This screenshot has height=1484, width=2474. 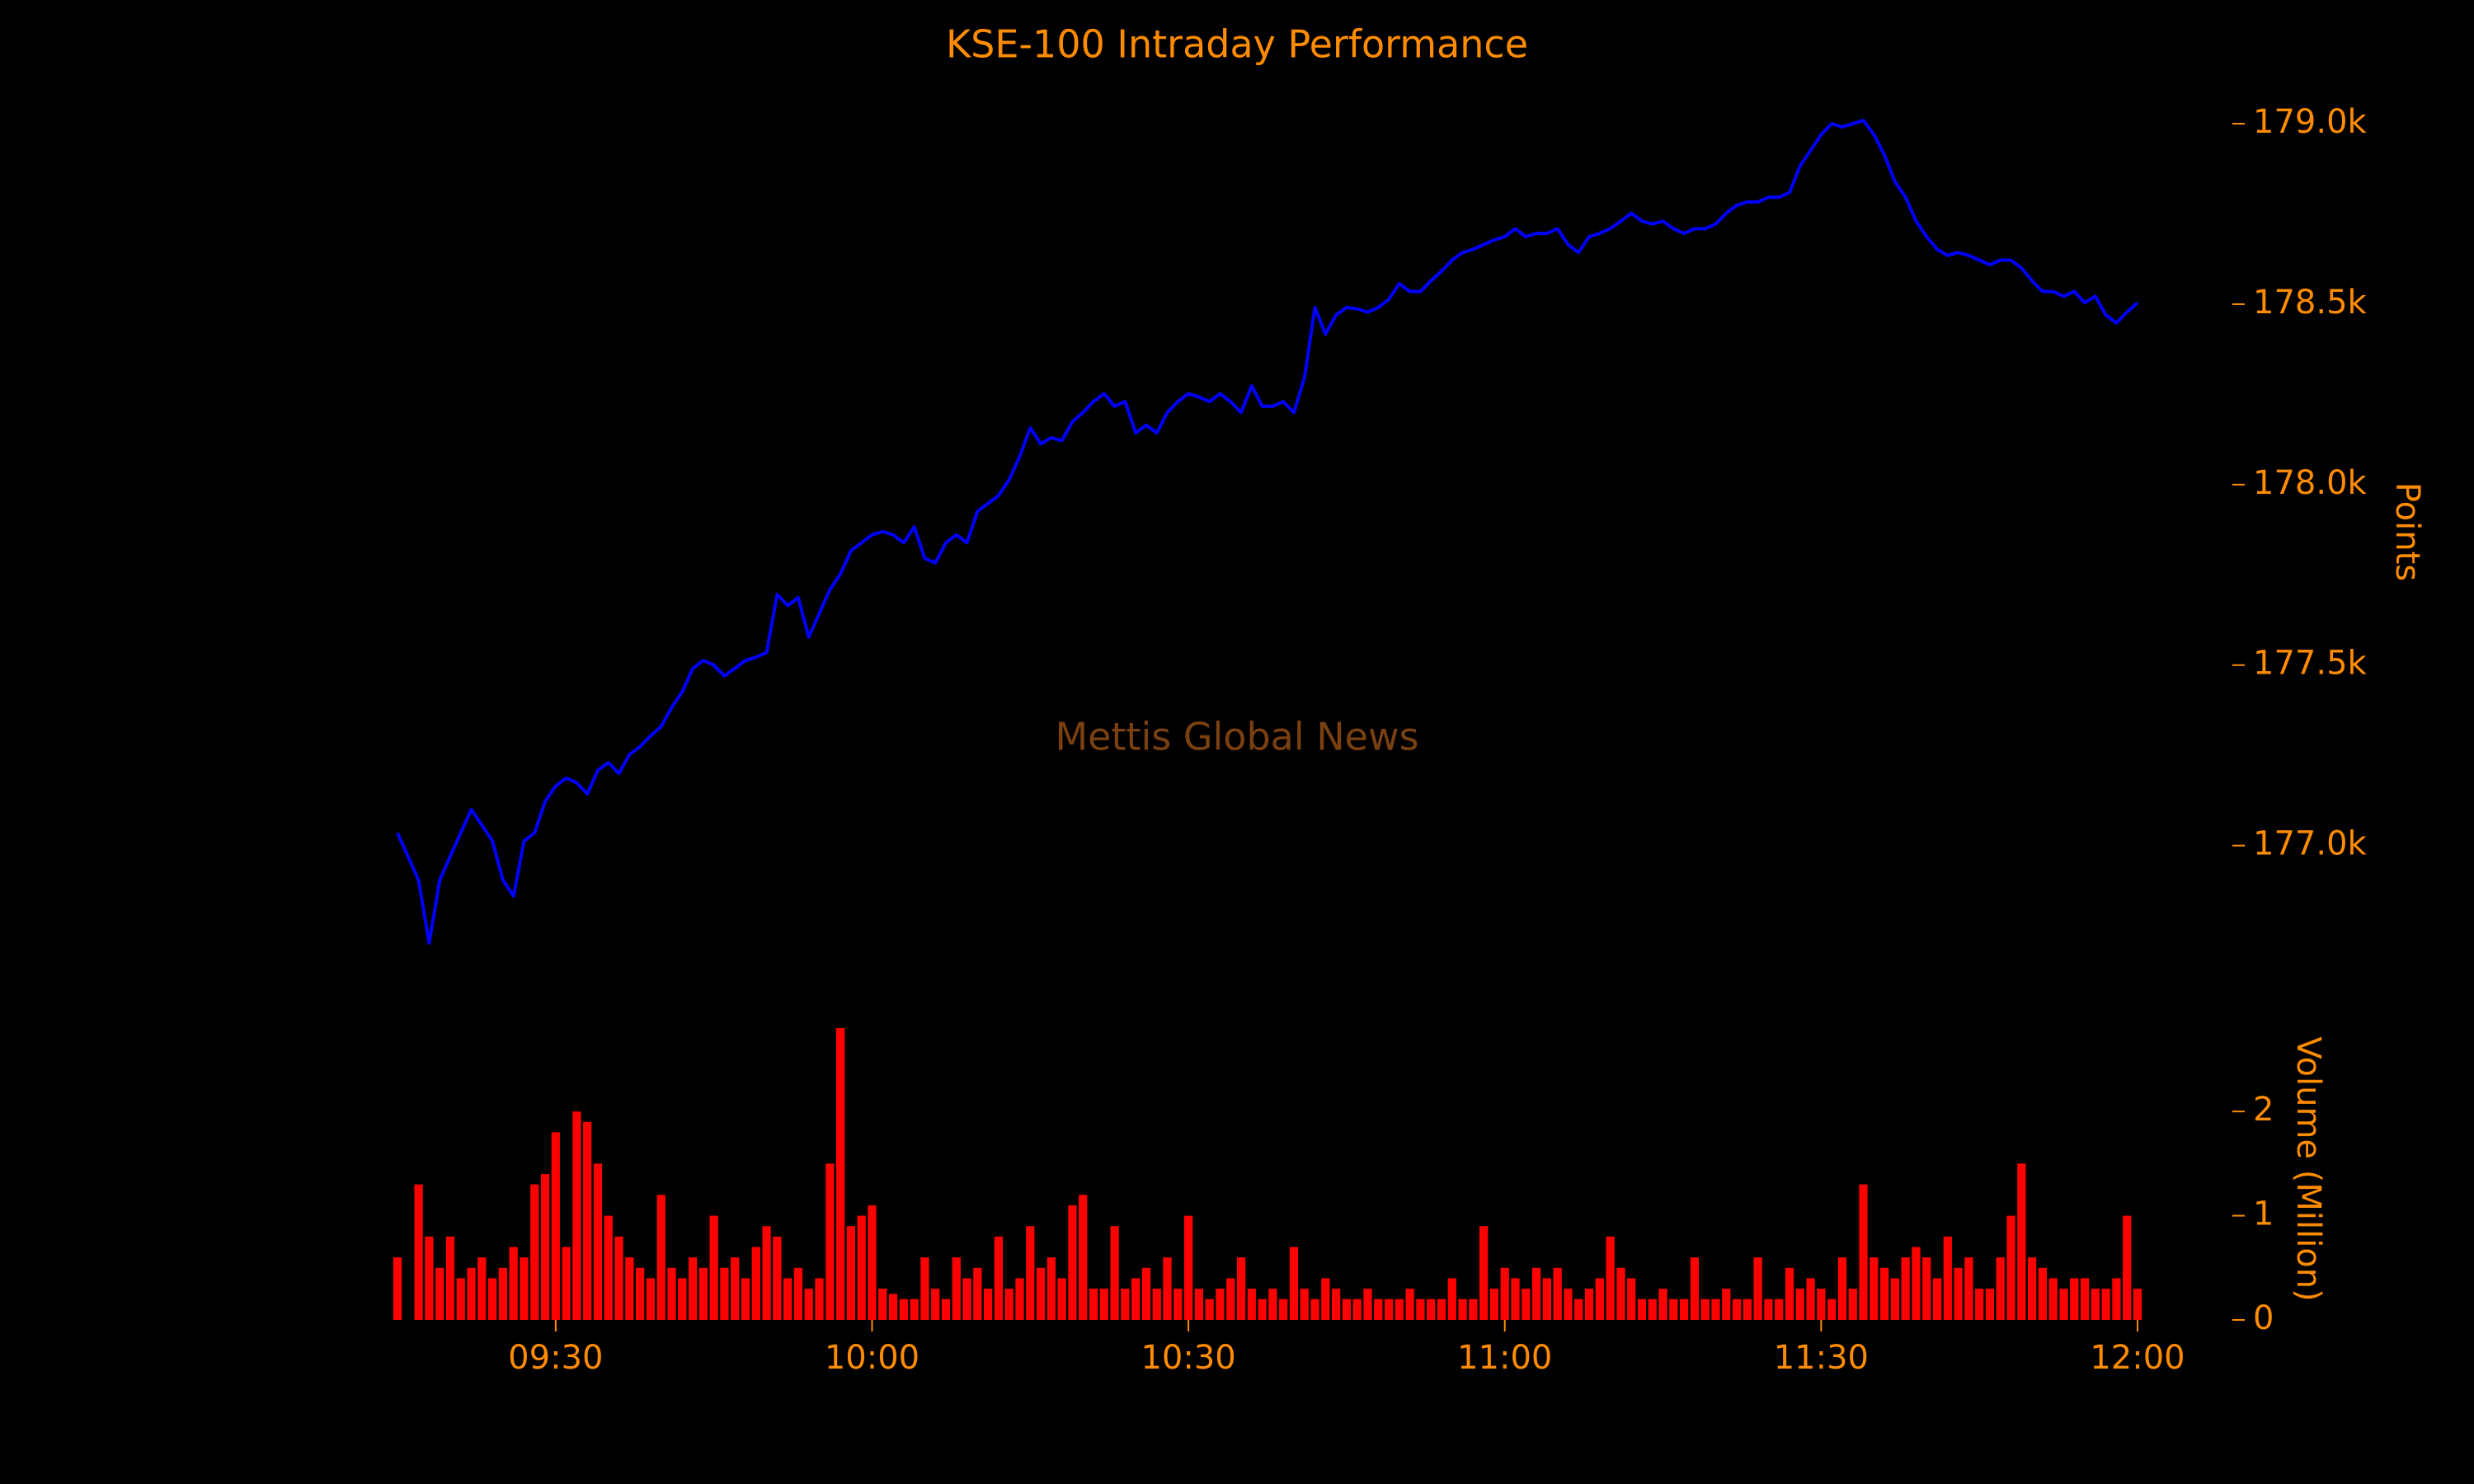 What do you see at coordinates (2310, 844) in the screenshot?
I see `y-tick-label: 177.0k` at bounding box center [2310, 844].